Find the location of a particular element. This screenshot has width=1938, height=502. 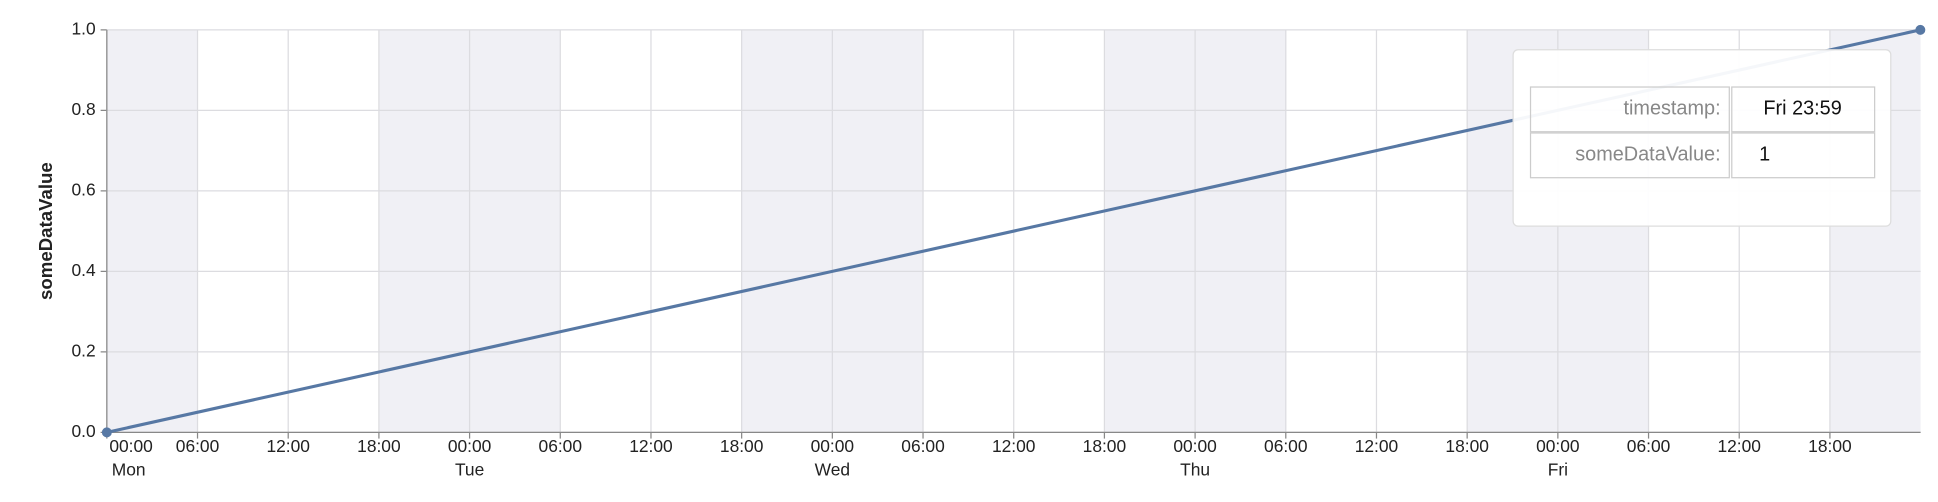

tooltip-key: someDataValue: is located at coordinates (1647, 155).